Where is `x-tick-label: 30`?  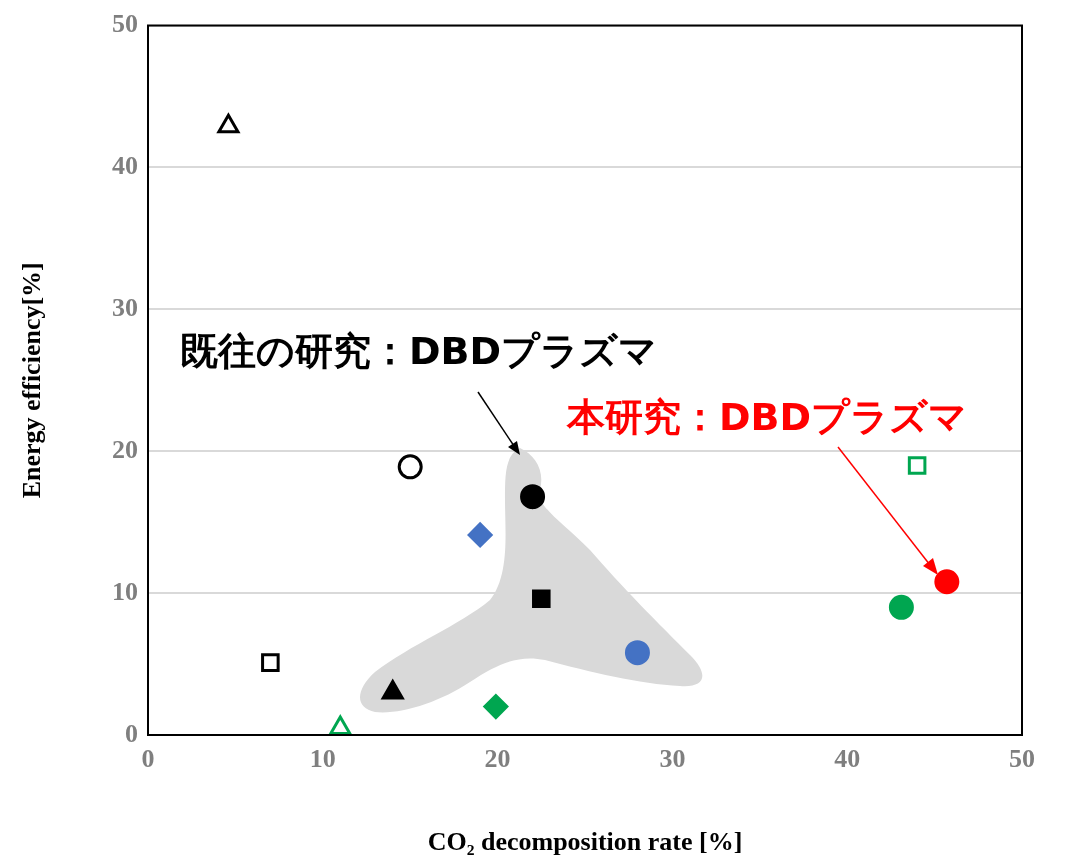
x-tick-label: 30 is located at coordinates (672, 759).